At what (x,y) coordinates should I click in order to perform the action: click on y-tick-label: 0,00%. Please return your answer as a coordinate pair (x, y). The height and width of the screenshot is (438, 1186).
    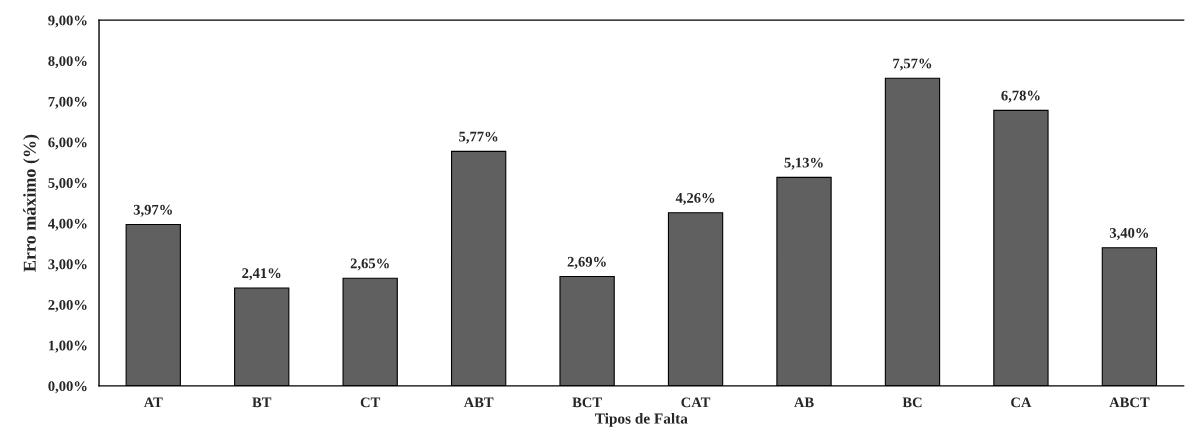
    Looking at the image, I should click on (67, 387).